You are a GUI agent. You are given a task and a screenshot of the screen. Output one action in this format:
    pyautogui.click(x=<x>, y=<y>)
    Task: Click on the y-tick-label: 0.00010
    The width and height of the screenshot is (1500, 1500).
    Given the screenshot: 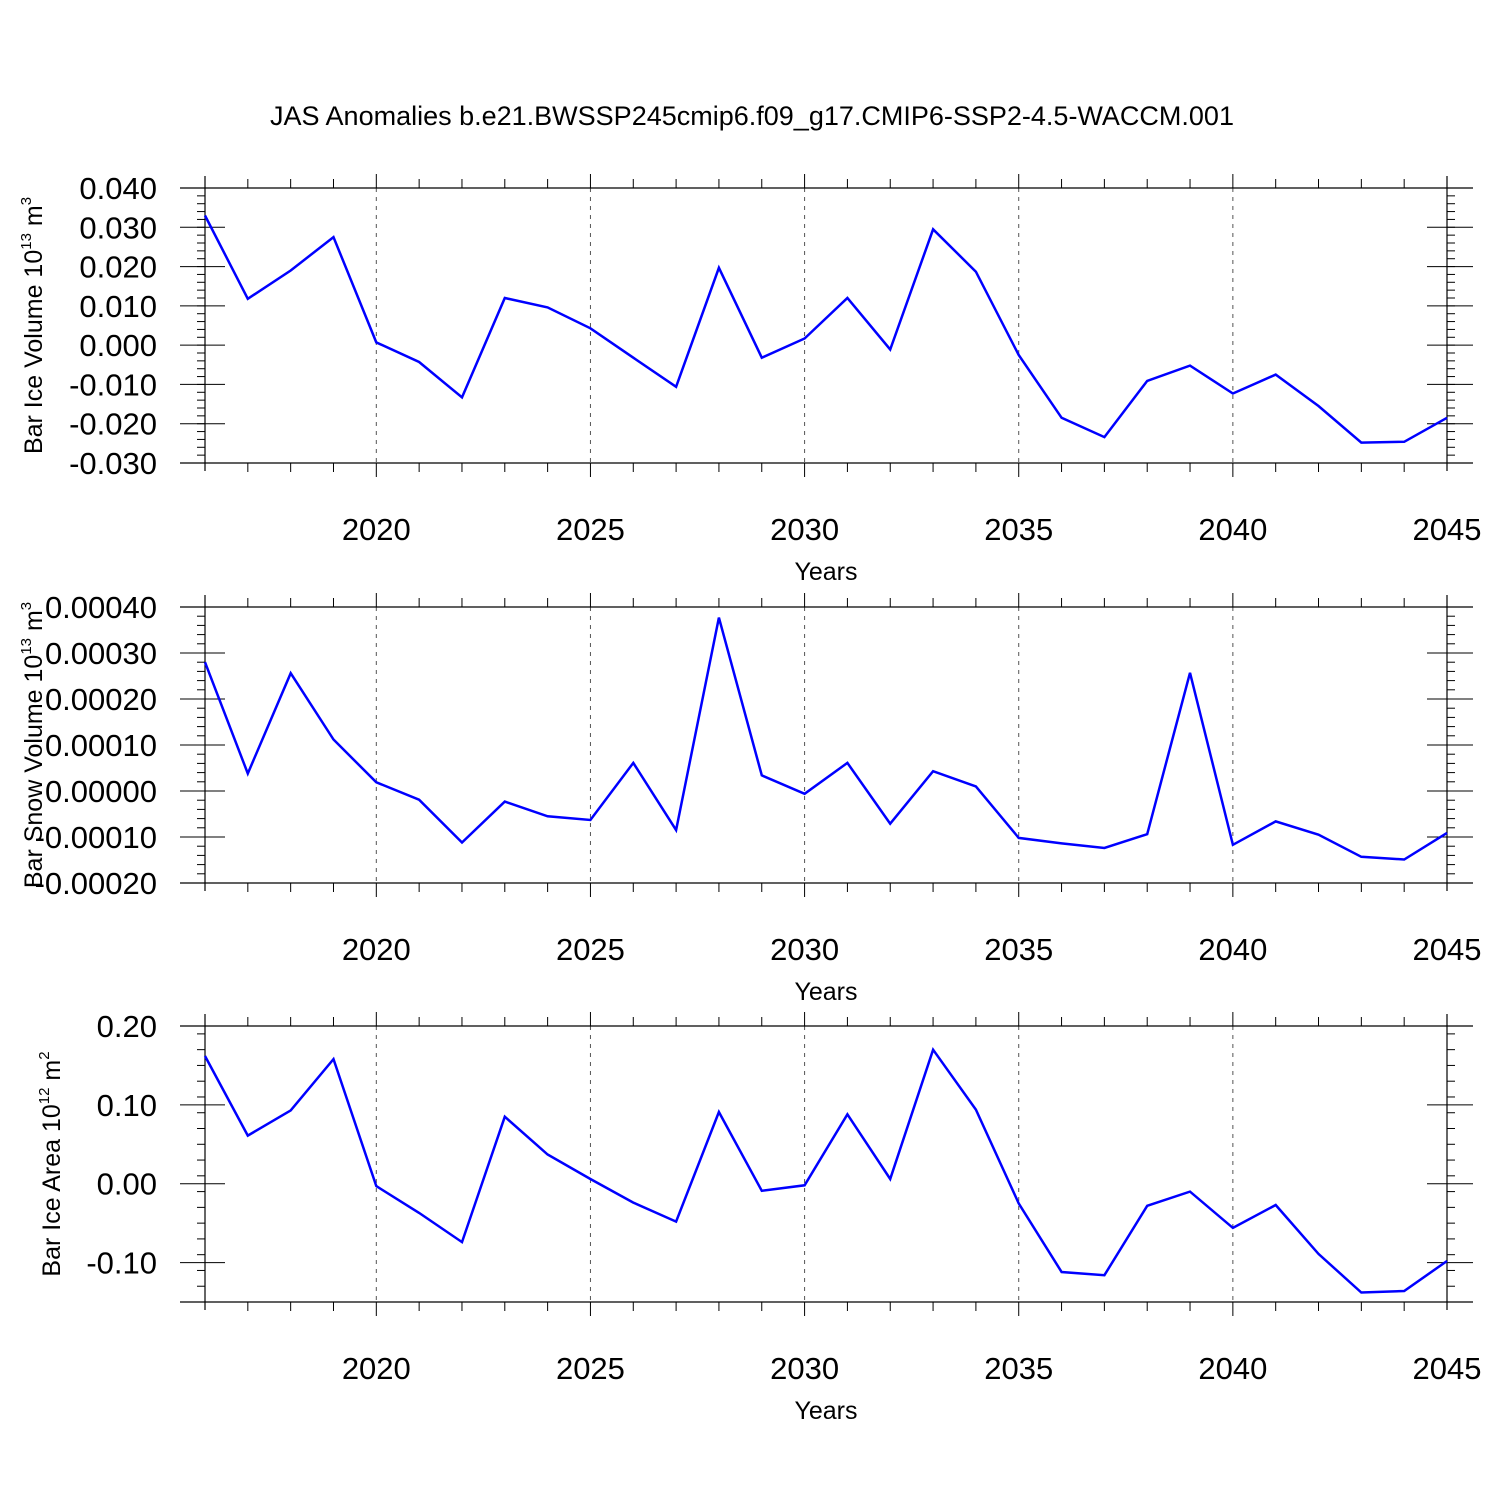 What is the action you would take?
    pyautogui.click(x=101, y=745)
    